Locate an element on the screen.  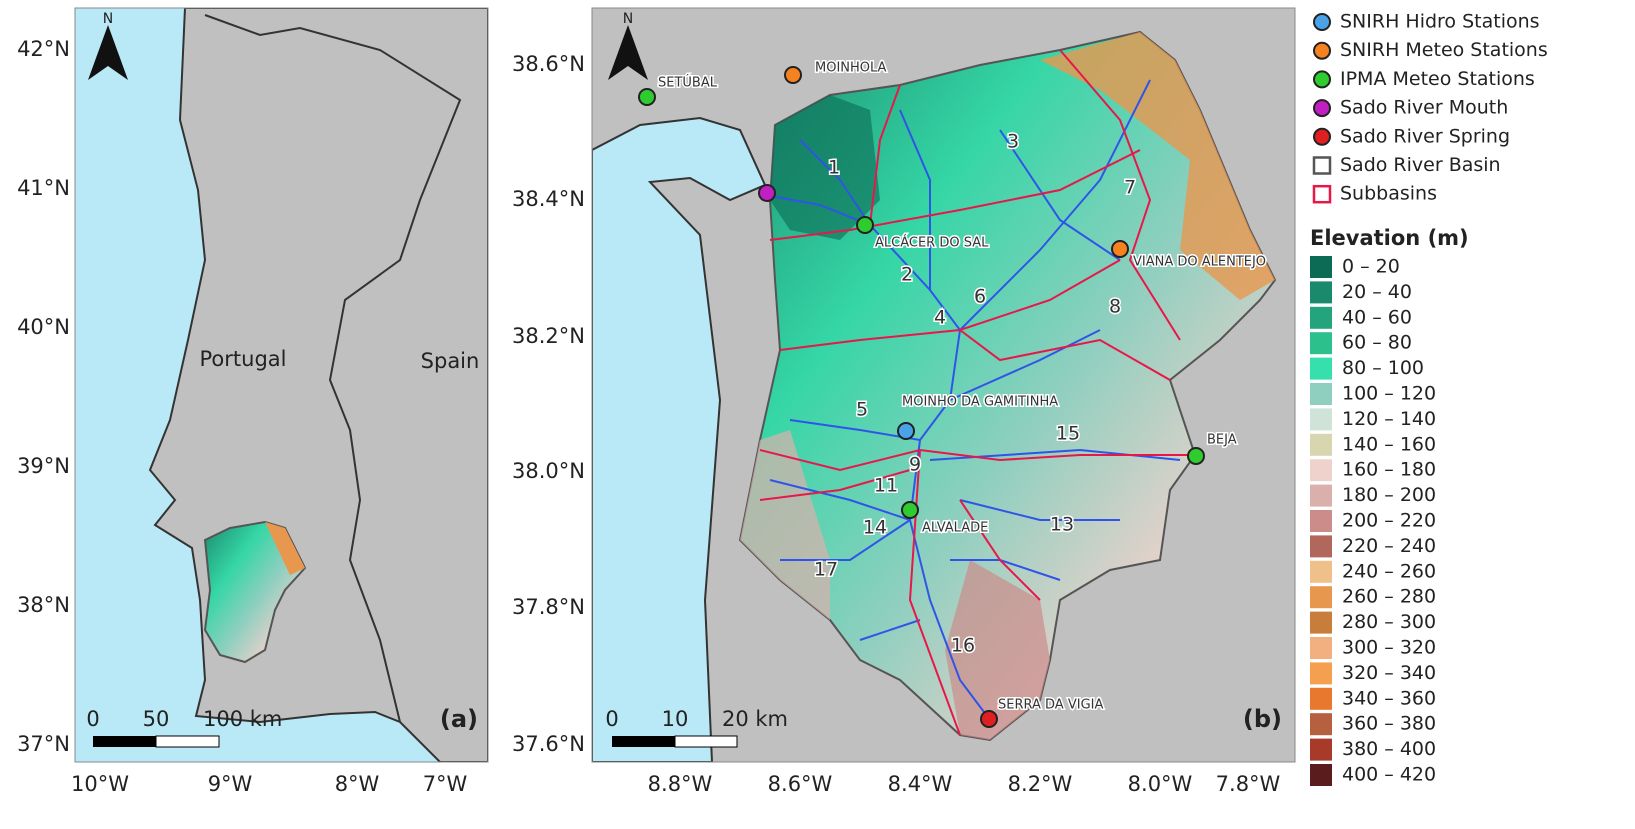
lat-label: 38.6°N is located at coordinates (548, 64).